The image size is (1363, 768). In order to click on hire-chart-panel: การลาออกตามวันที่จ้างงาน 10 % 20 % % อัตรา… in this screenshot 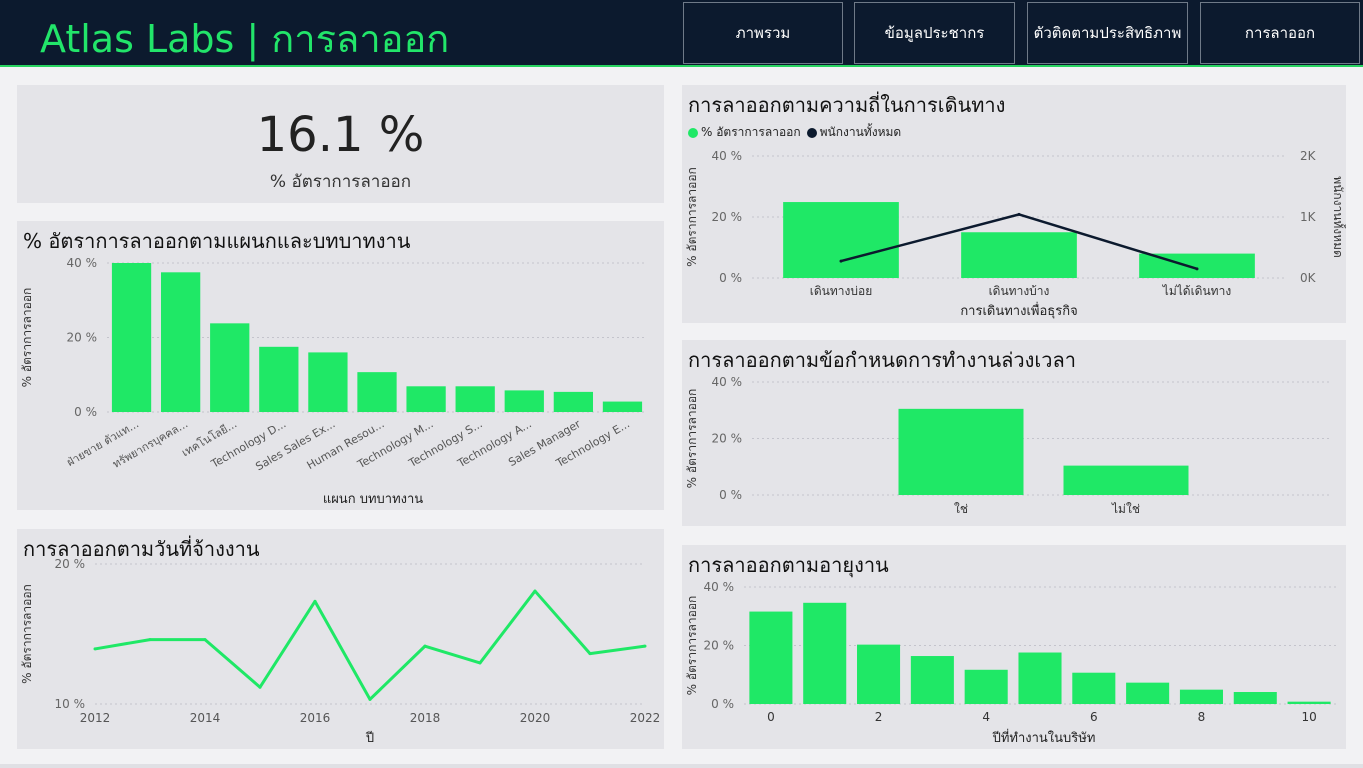, I will do `click(340, 639)`.